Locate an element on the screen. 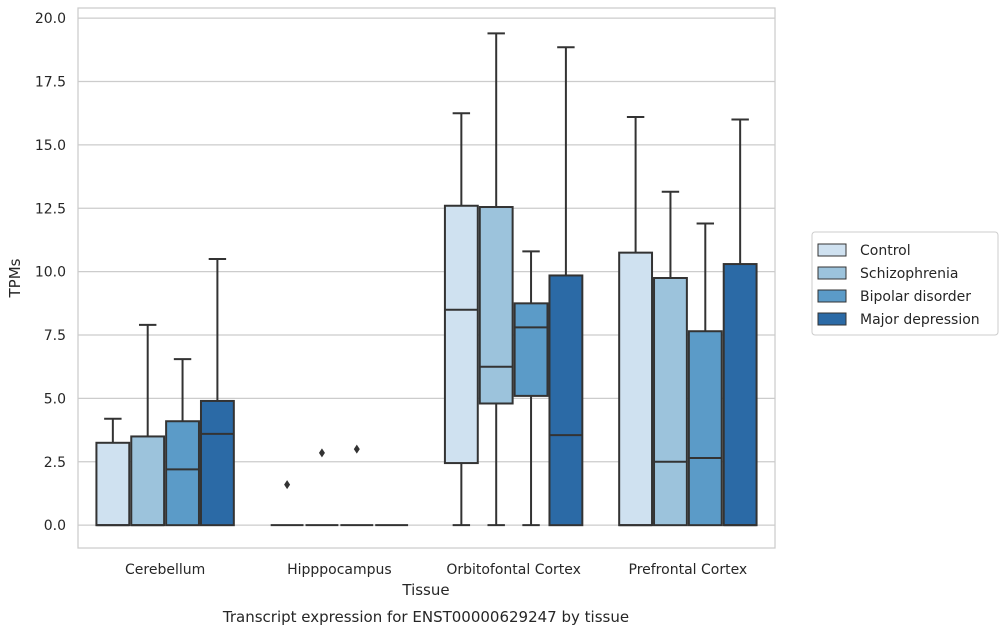  y-tick-label: 10.0 is located at coordinates (50, 273).